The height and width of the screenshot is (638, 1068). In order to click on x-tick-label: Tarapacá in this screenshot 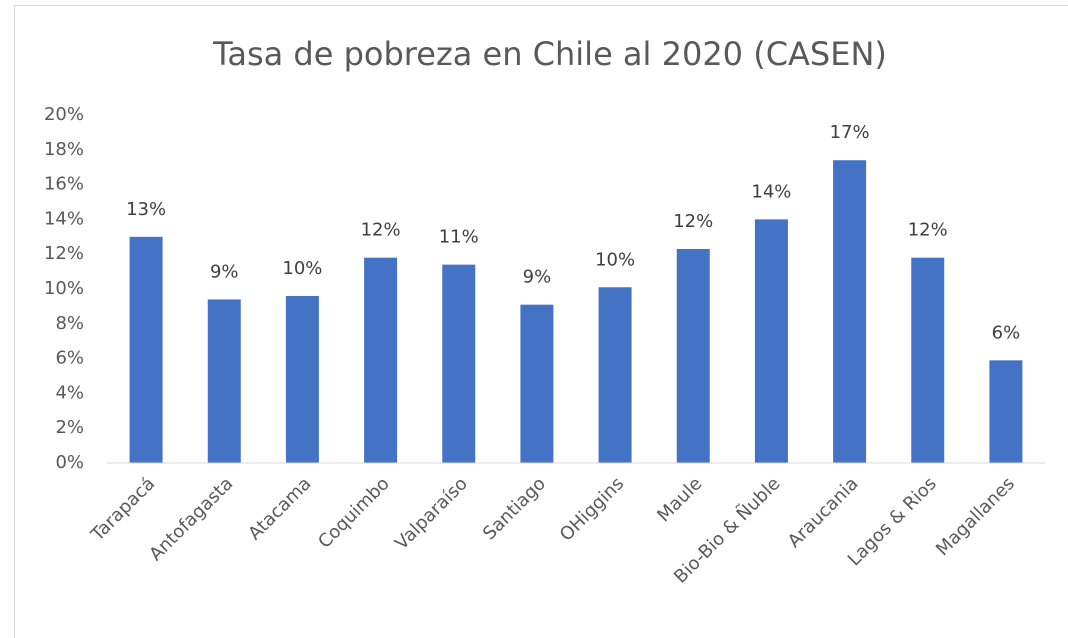, I will do `click(122, 509)`.